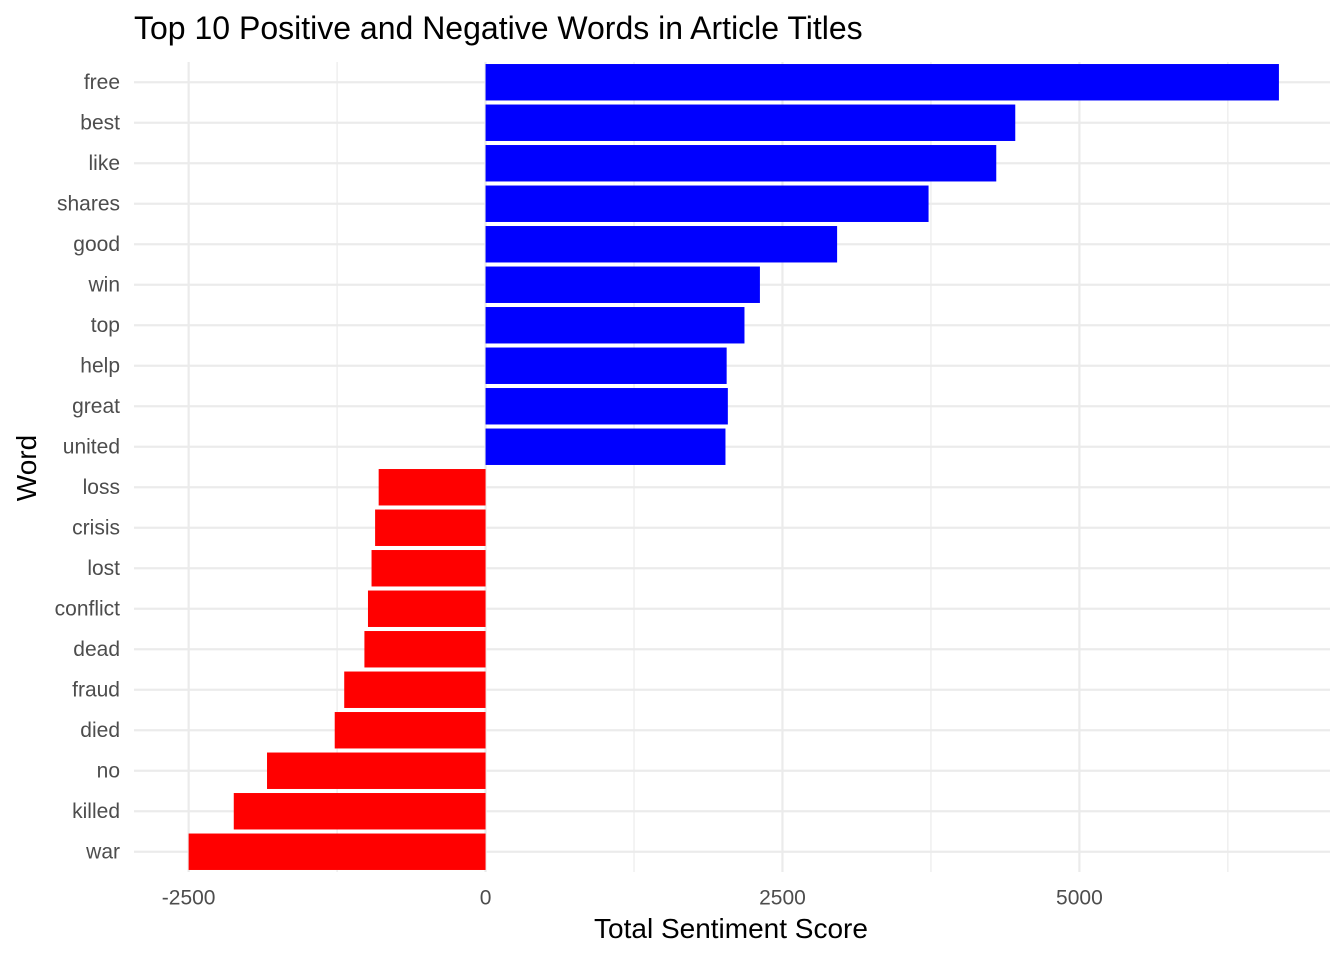 This screenshot has height=960, width=1344. I want to click on bar-war, so click(337, 851).